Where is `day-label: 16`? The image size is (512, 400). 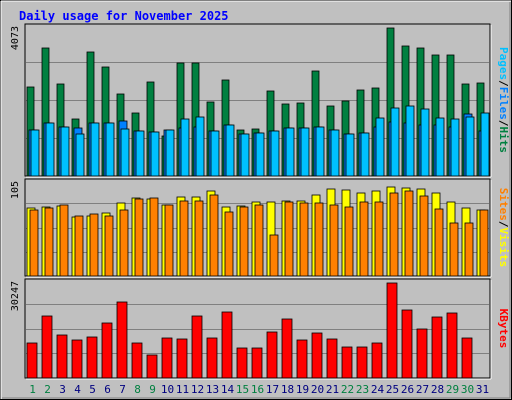
day-label: 16 is located at coordinates (257, 389).